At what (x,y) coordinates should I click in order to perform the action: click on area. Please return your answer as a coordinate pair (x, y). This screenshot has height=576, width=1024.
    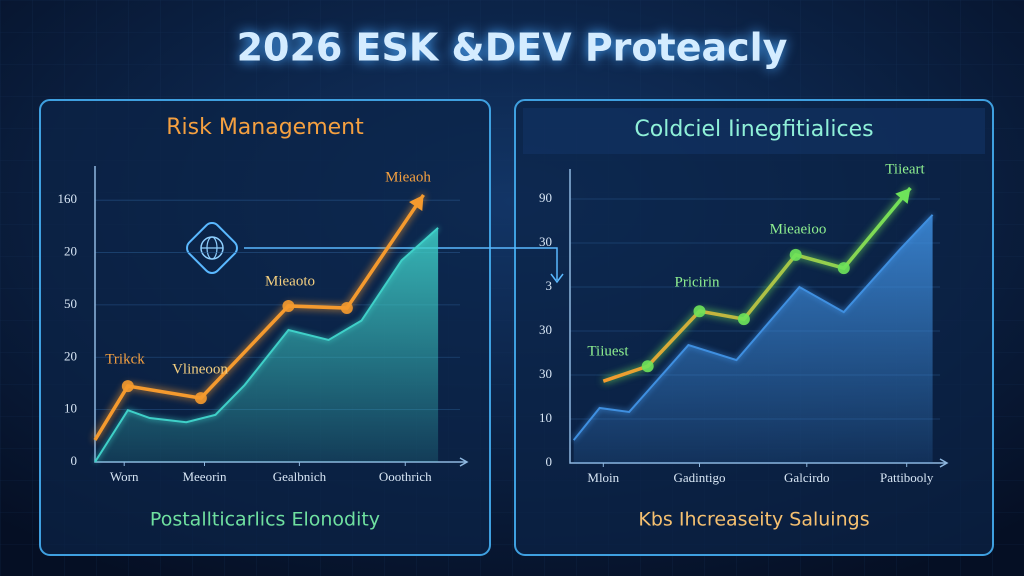
    Looking at the image, I should click on (267, 344).